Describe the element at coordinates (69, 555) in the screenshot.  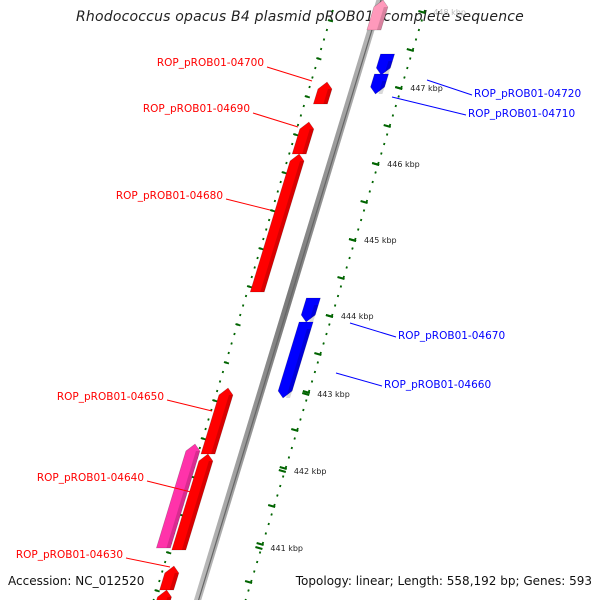
I see `gene-label: ROP_pROB01-04630` at that location.